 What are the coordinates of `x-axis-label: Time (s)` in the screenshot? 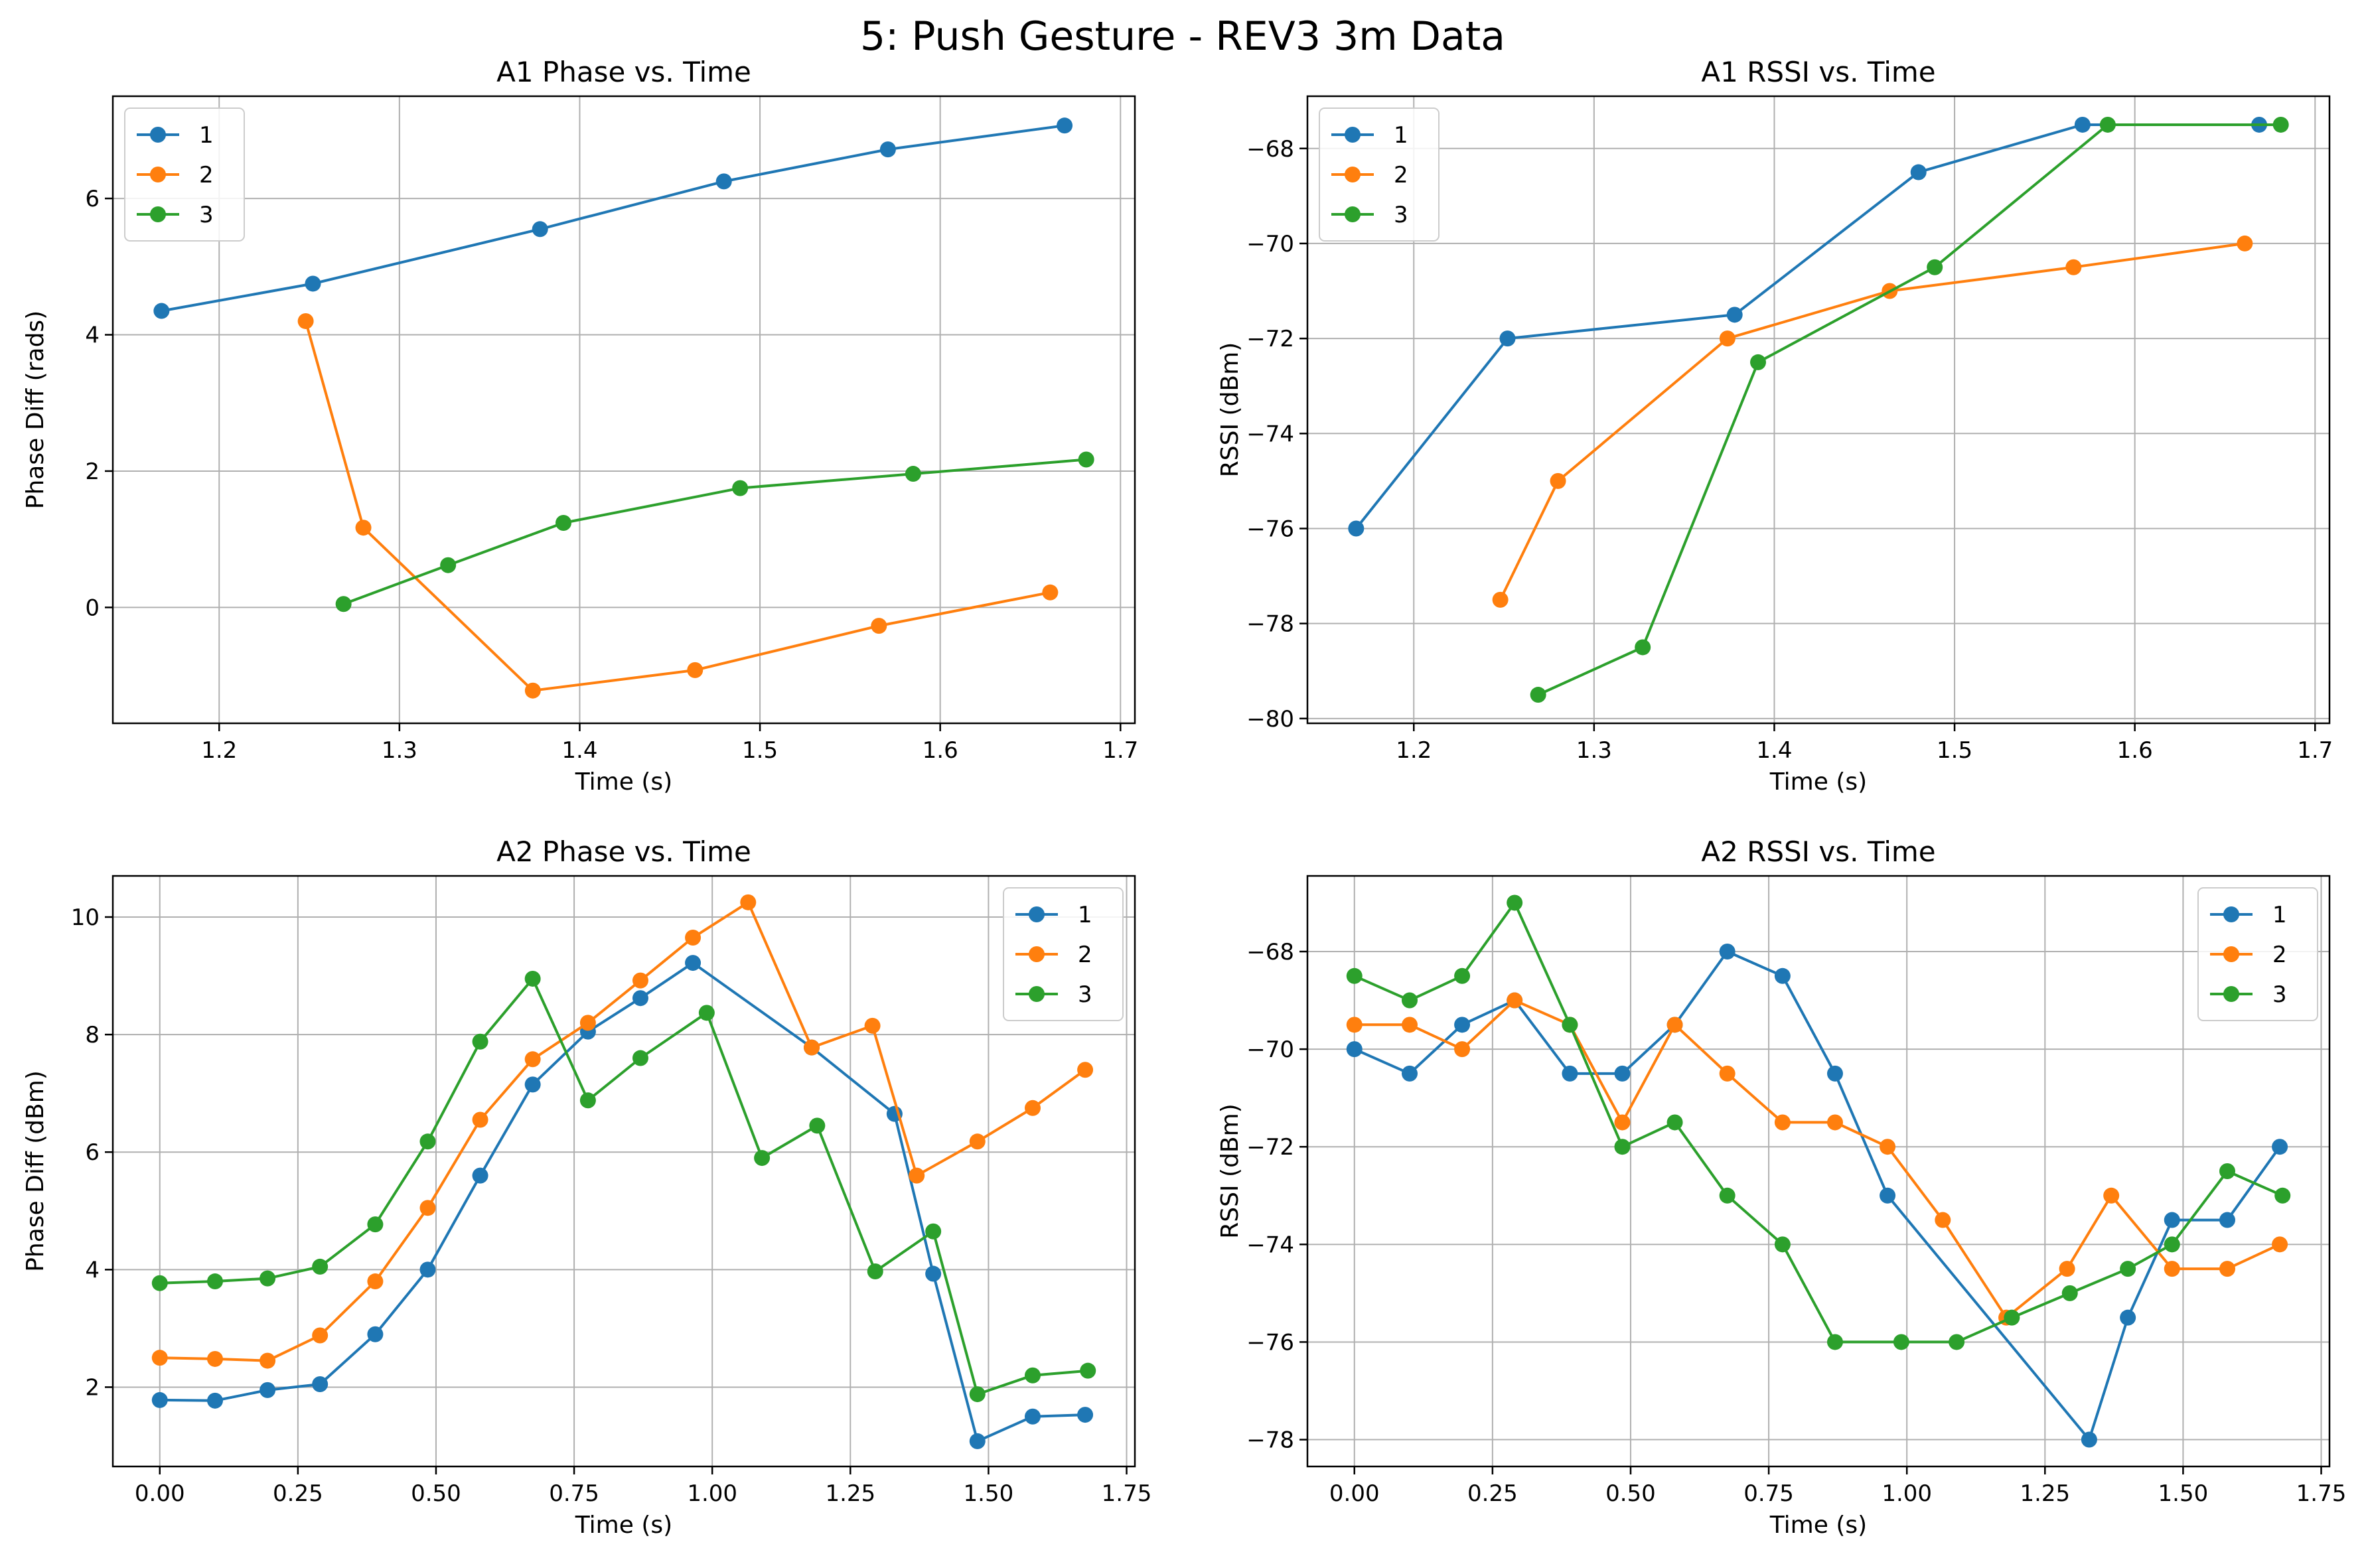 It's located at (623, 1525).